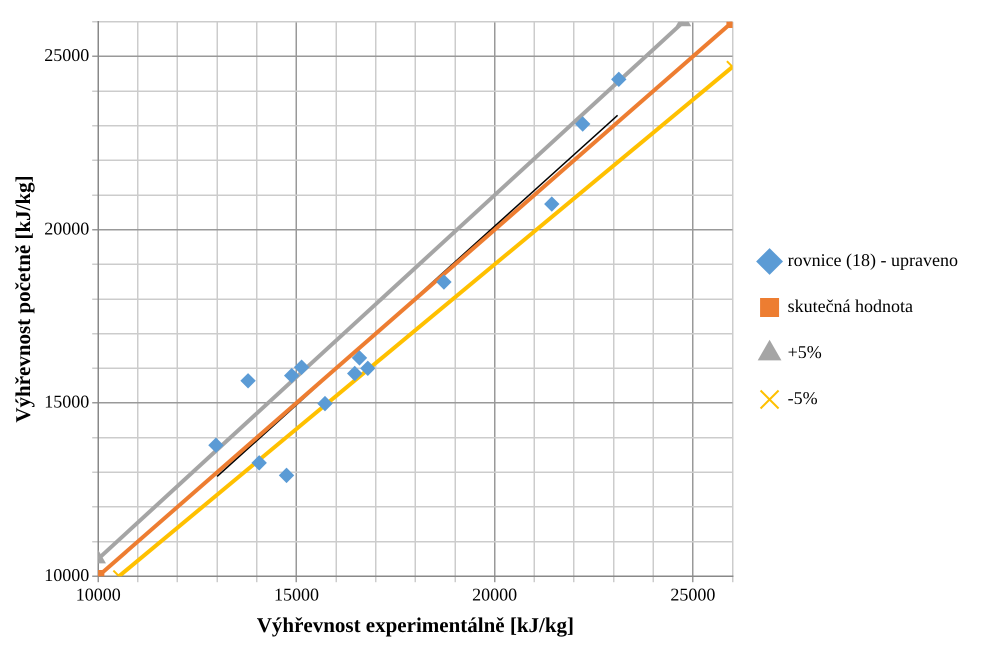 The height and width of the screenshot is (655, 989). I want to click on y-tick-label: 15000, so click(67, 402).